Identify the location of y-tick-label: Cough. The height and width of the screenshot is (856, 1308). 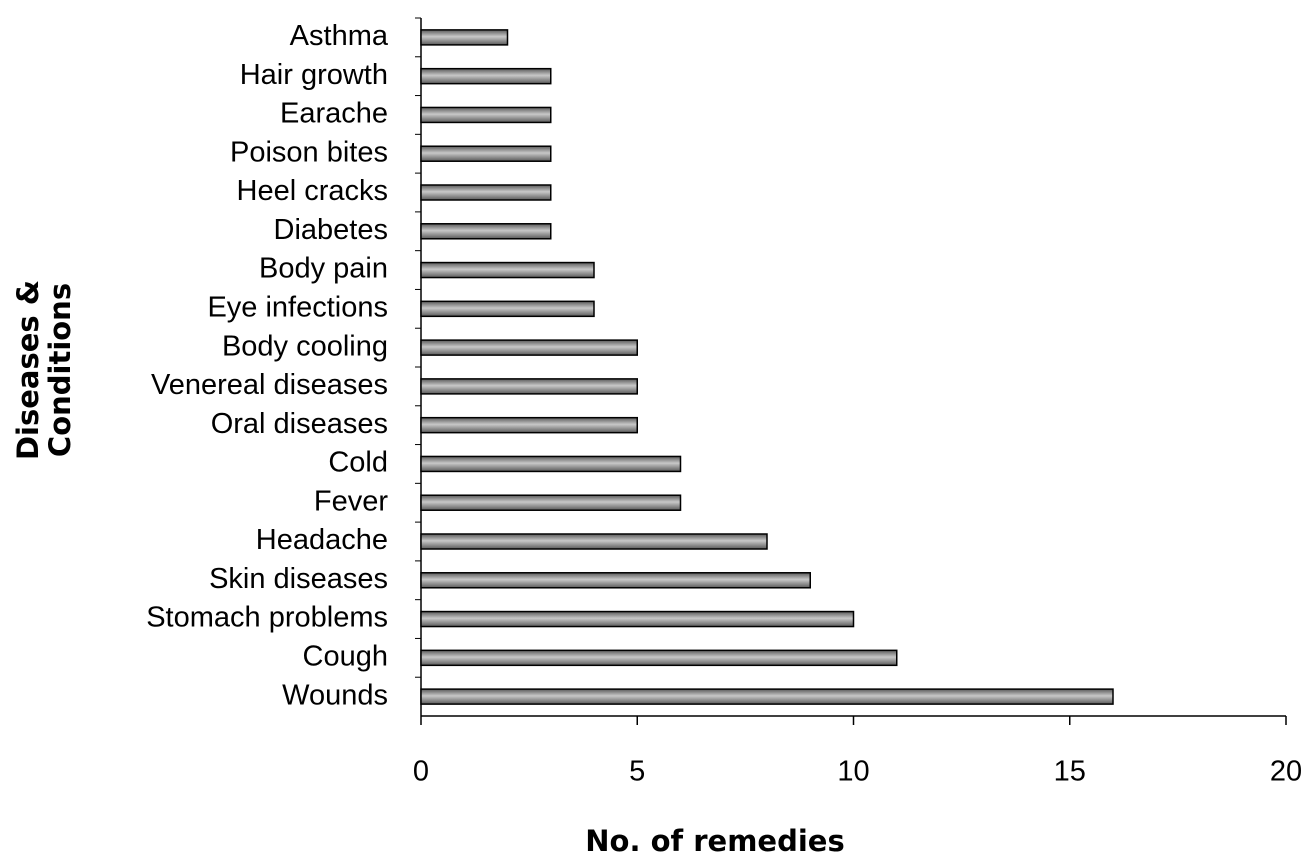
(345, 656).